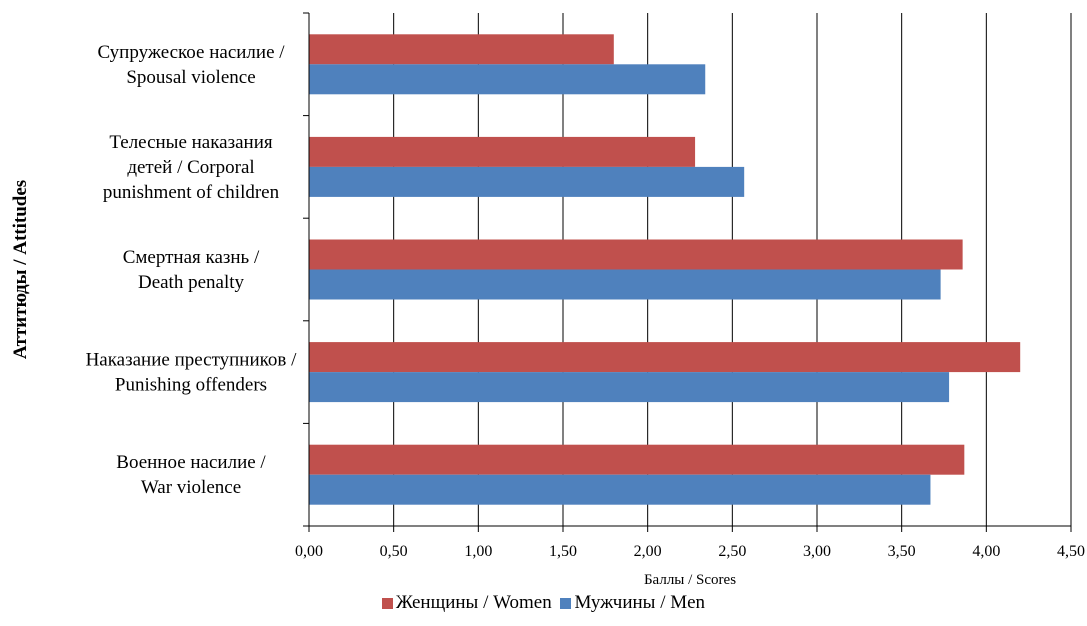 The image size is (1087, 626). I want to click on category-label: Телесные наказания, so click(191, 142).